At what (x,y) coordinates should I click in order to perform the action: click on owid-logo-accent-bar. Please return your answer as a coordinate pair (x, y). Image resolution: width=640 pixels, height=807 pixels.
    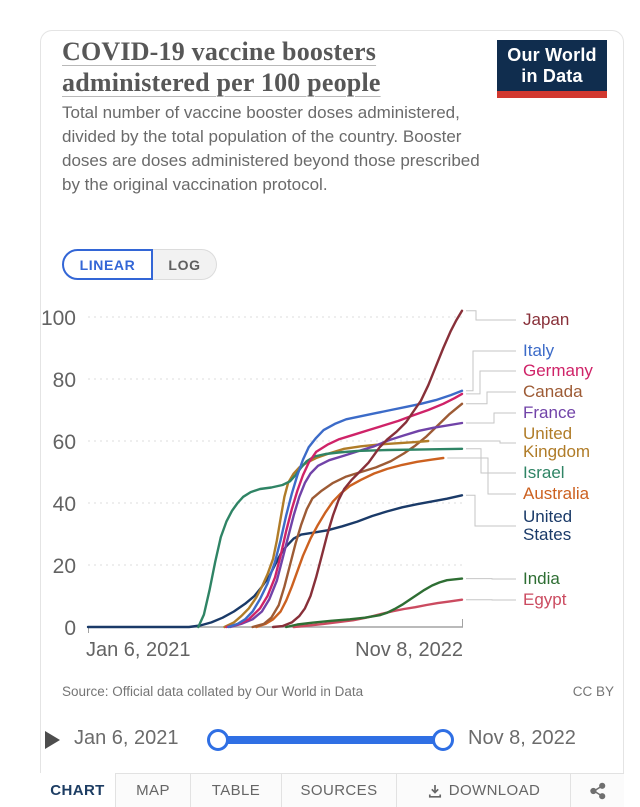
    Looking at the image, I should click on (552, 94).